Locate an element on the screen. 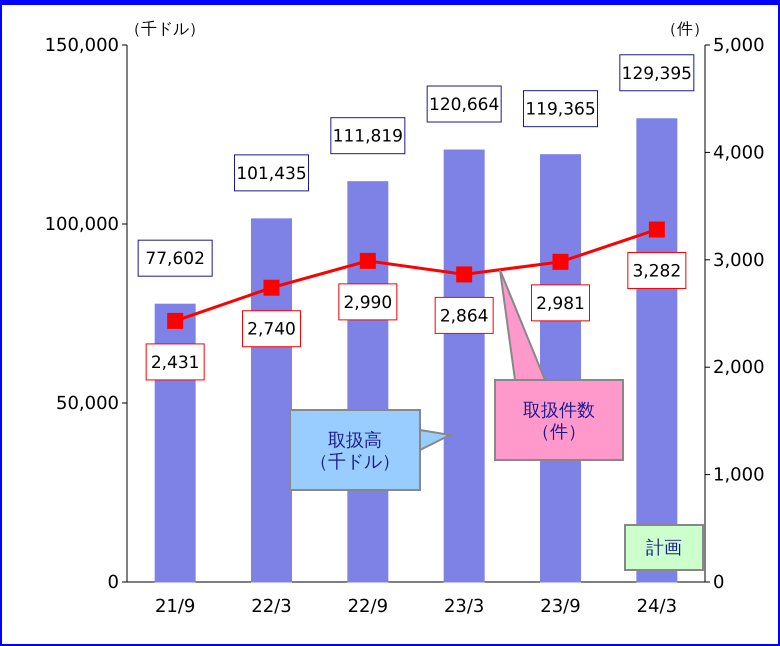 The height and width of the screenshot is (646, 780). annotation: 取扱高（千ドル） is located at coordinates (355, 451).